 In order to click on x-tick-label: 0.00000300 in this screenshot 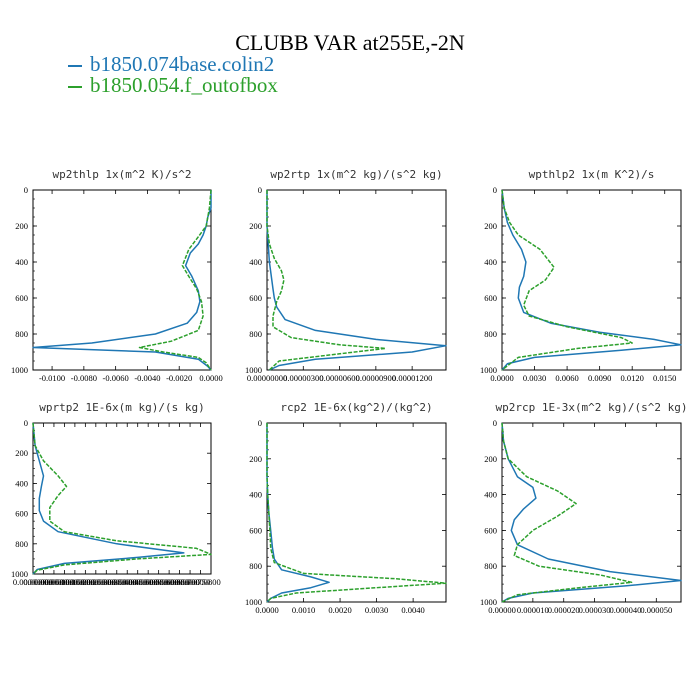, I will do `click(96, 582)`.